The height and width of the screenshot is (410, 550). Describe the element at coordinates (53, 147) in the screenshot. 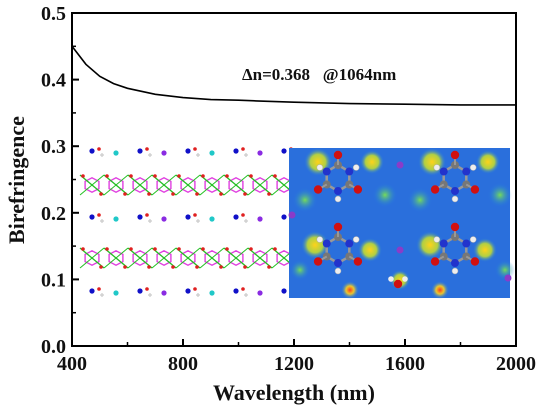

I see `y-tick-label: 0.3` at that location.